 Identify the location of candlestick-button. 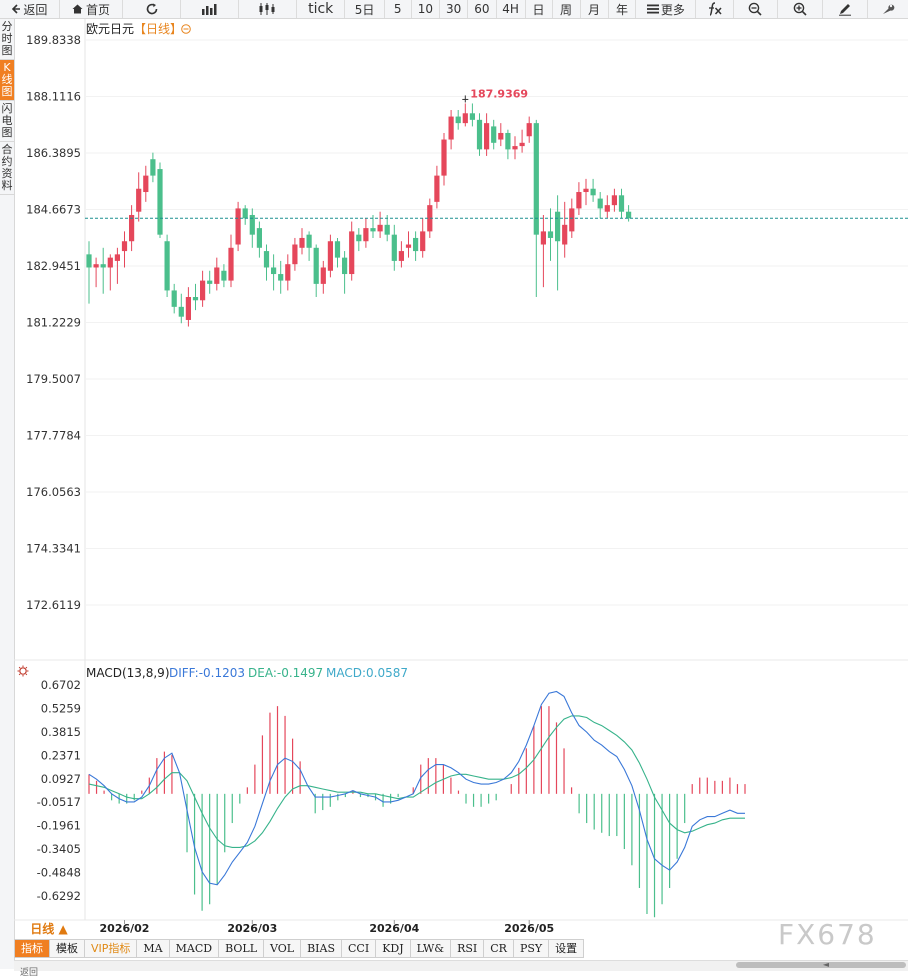
(268, 9).